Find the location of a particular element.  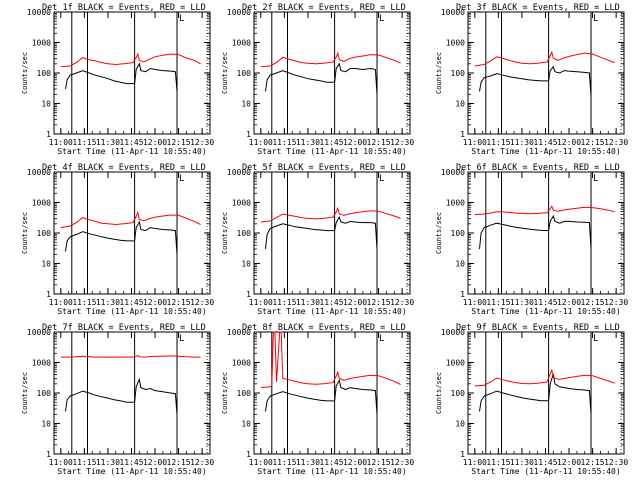

chart-title: Det 5f BLACK = Events, RED = LLD is located at coordinates (324, 168).